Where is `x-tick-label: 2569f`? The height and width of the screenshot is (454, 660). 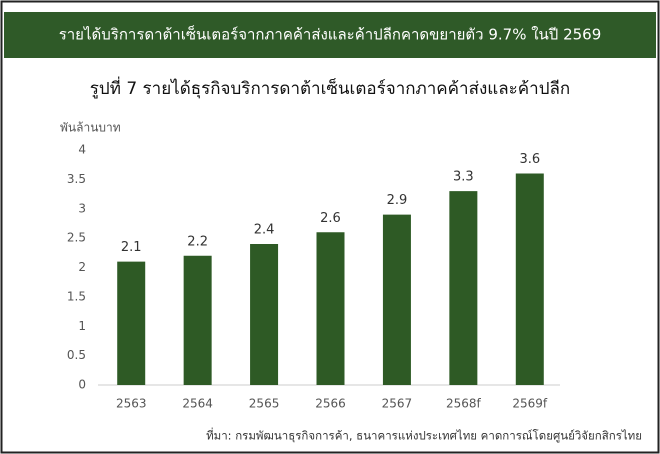 x-tick-label: 2569f is located at coordinates (530, 404).